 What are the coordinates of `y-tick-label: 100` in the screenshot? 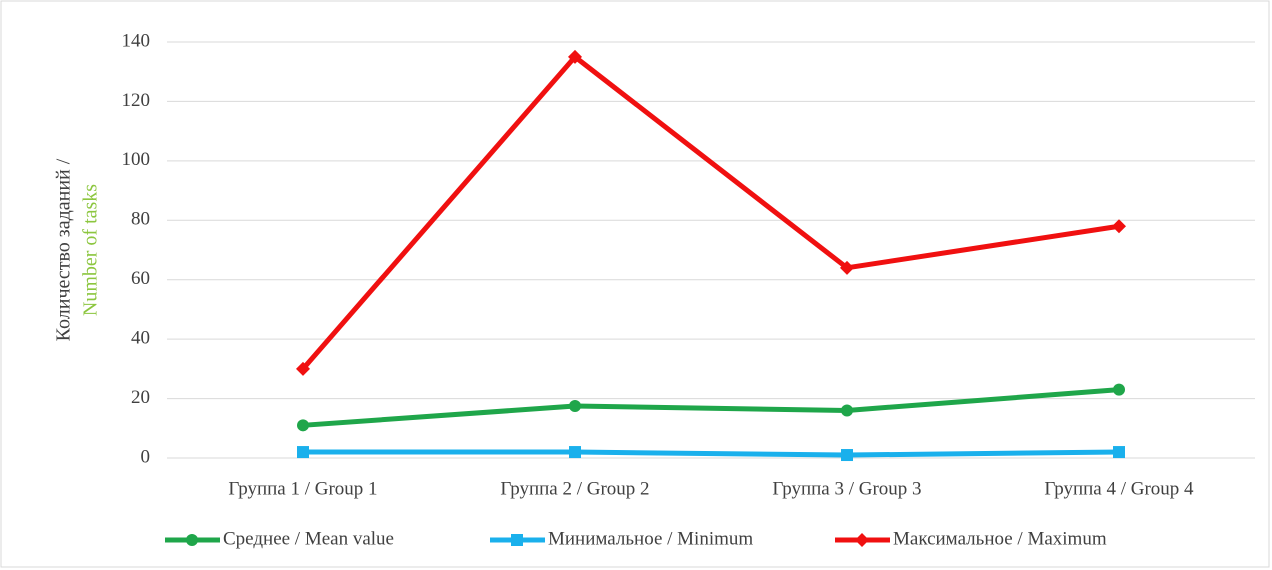 It's located at (136, 159).